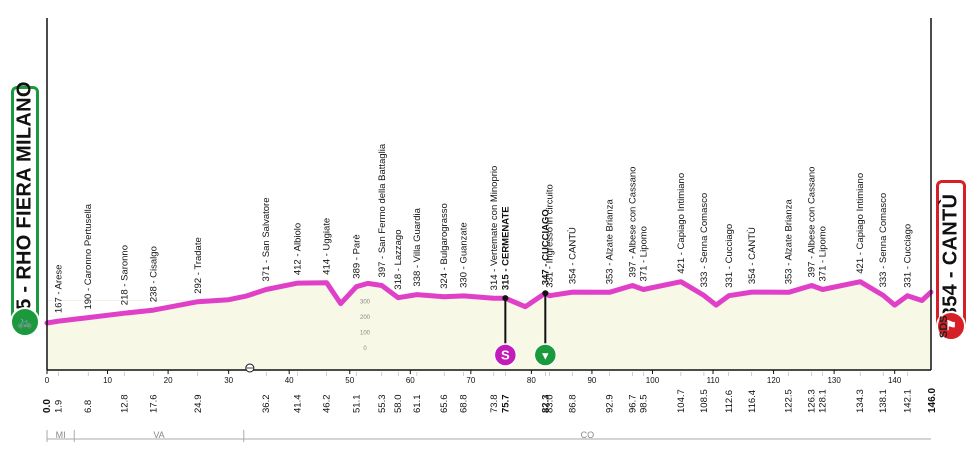 Image resolution: width=980 pixels, height=460 pixels. I want to click on elevation-profile-line, so click(489, 302).